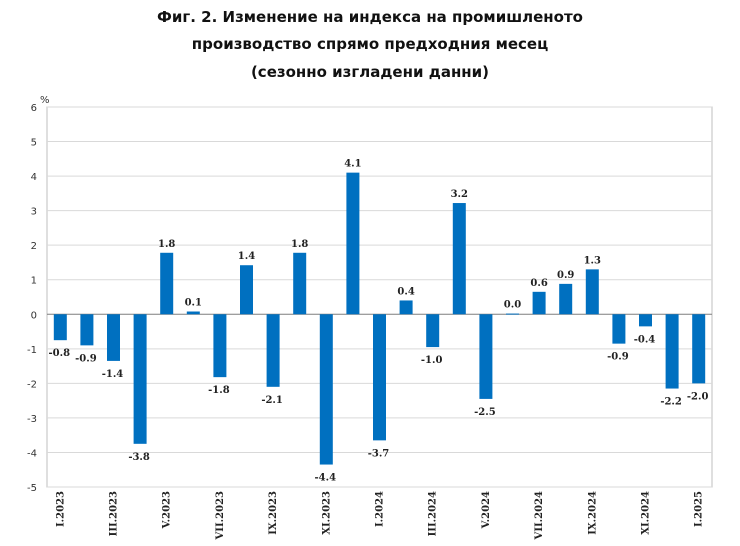 This screenshot has height=546, width=740. Describe the element at coordinates (486, 510) in the screenshot. I see `x-tick-label: V.2024` at that location.